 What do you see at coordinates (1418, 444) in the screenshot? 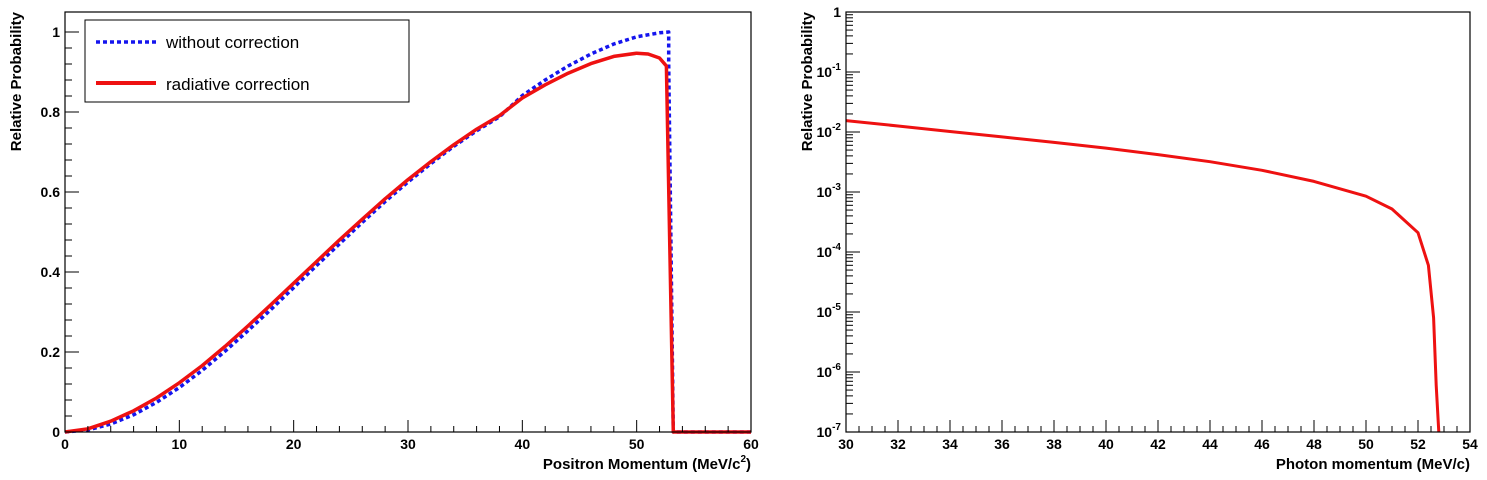
I see `x-tick-label: 52` at bounding box center [1418, 444].